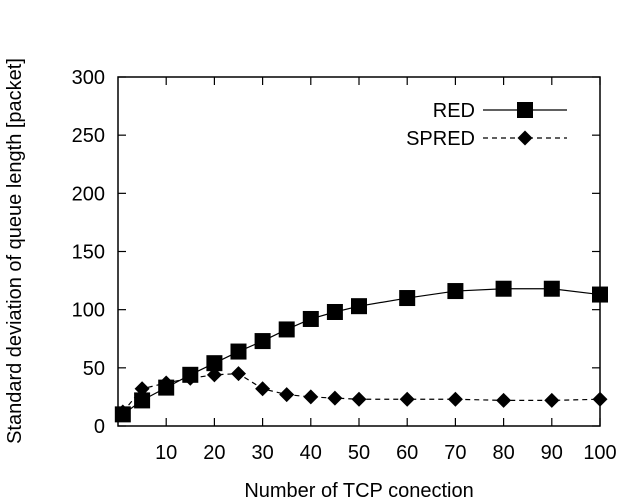 This screenshot has height=502, width=624. What do you see at coordinates (525, 138) in the screenshot?
I see `legend-marker-spred` at bounding box center [525, 138].